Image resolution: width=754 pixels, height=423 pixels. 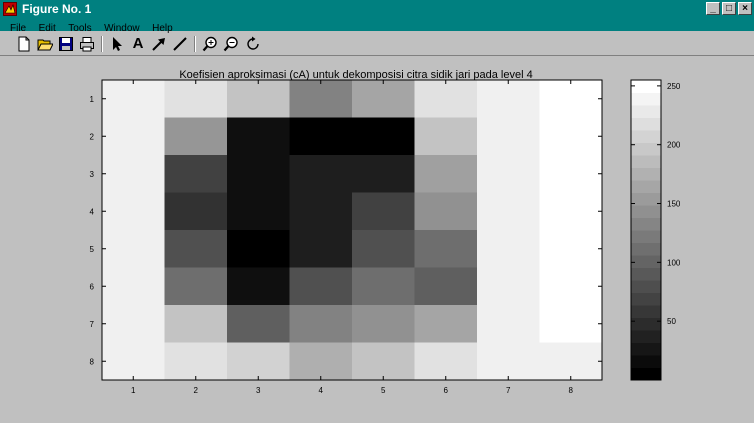 What do you see at coordinates (231, 44) in the screenshot?
I see `zoom-out-icon` at bounding box center [231, 44].